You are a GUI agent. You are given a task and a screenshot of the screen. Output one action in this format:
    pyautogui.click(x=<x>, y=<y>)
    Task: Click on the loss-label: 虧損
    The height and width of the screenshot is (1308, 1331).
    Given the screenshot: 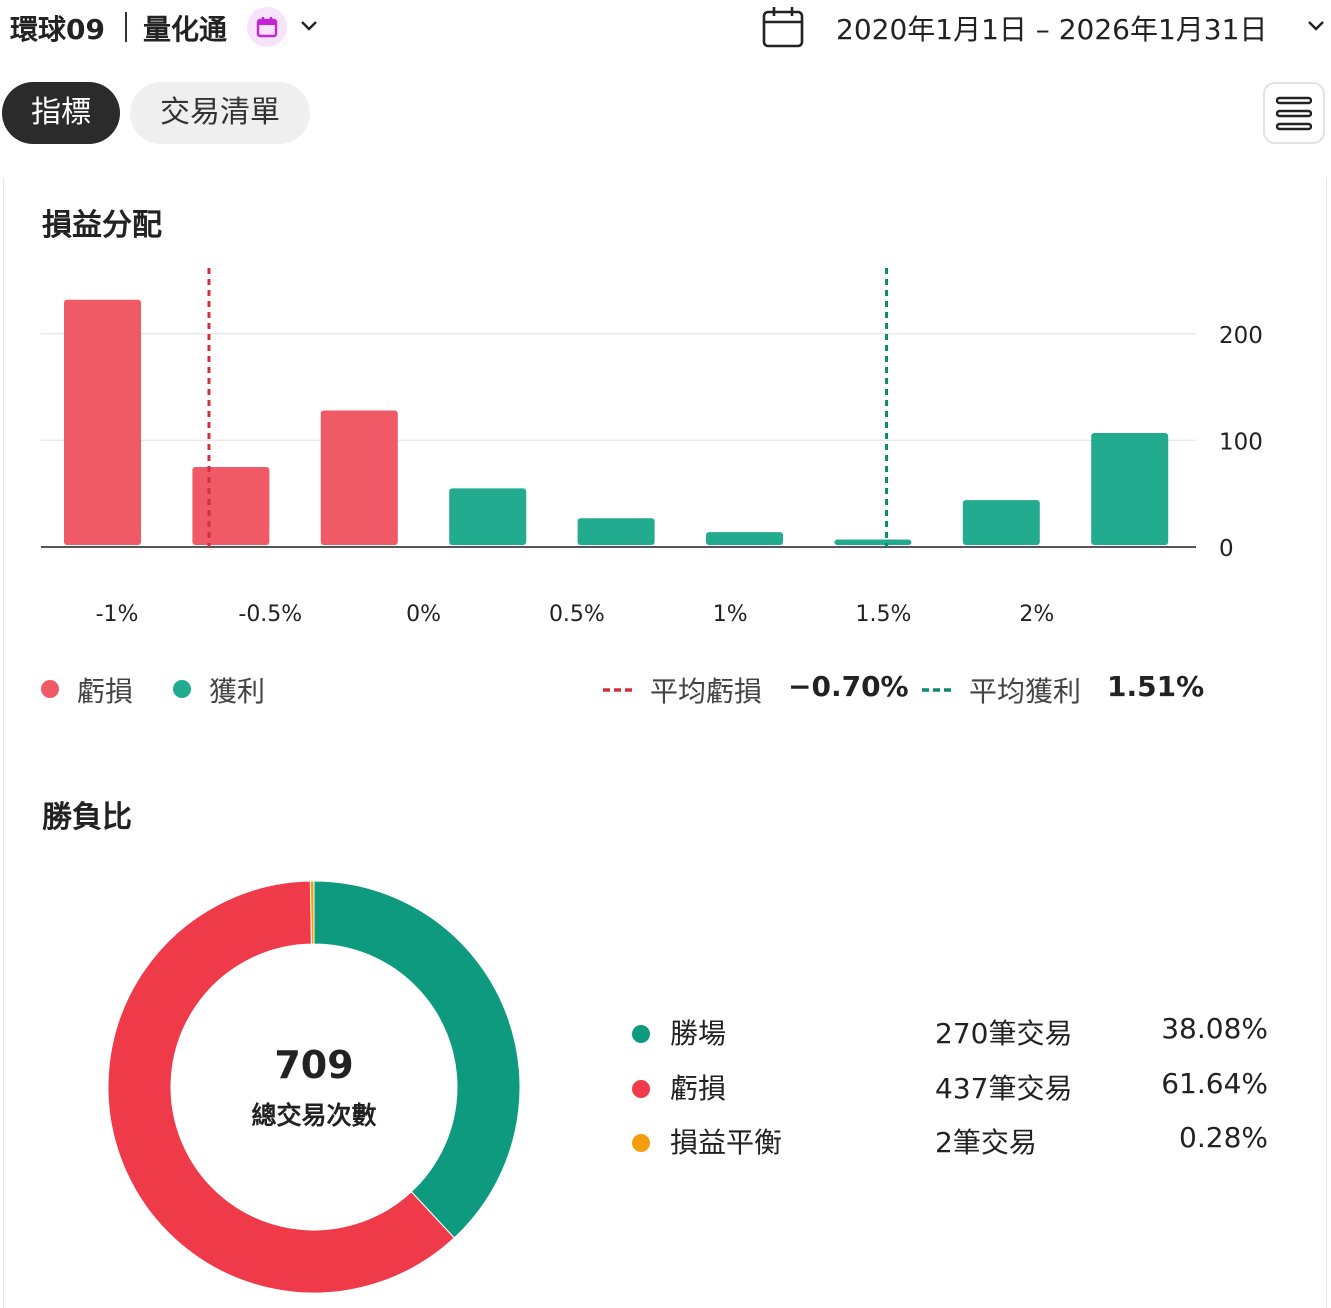 What is the action you would take?
    pyautogui.click(x=698, y=1088)
    